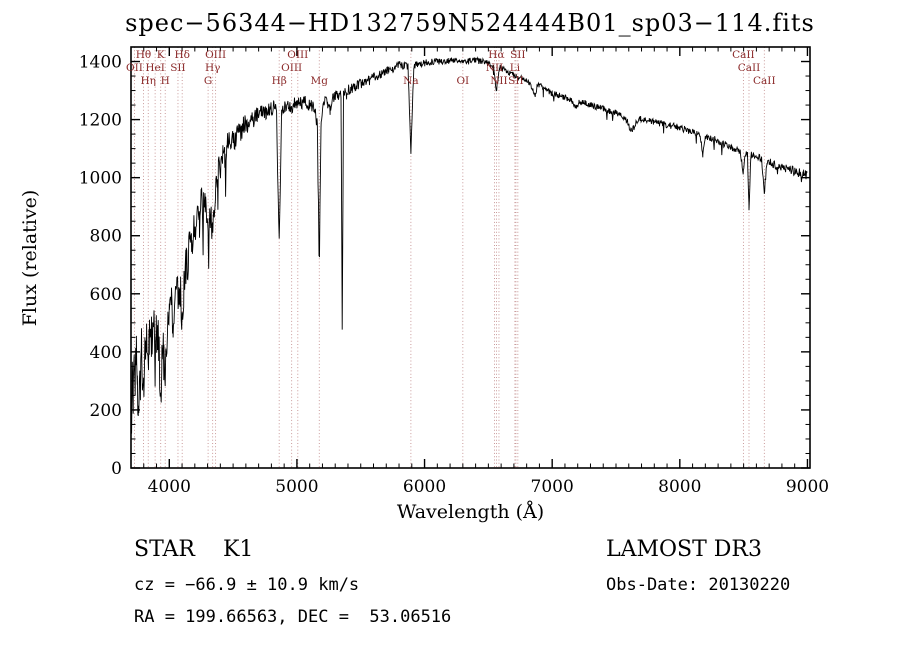  I want to click on svg-text: 9000, so click(807, 487).